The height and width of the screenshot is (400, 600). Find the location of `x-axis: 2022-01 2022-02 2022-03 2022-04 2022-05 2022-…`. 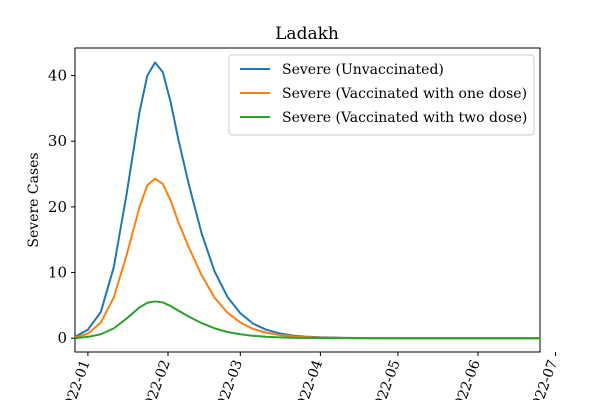

x-axis: 2022-01 2022-02 2022-03 2022-04 2022-05 2022-… is located at coordinates (310, 376).